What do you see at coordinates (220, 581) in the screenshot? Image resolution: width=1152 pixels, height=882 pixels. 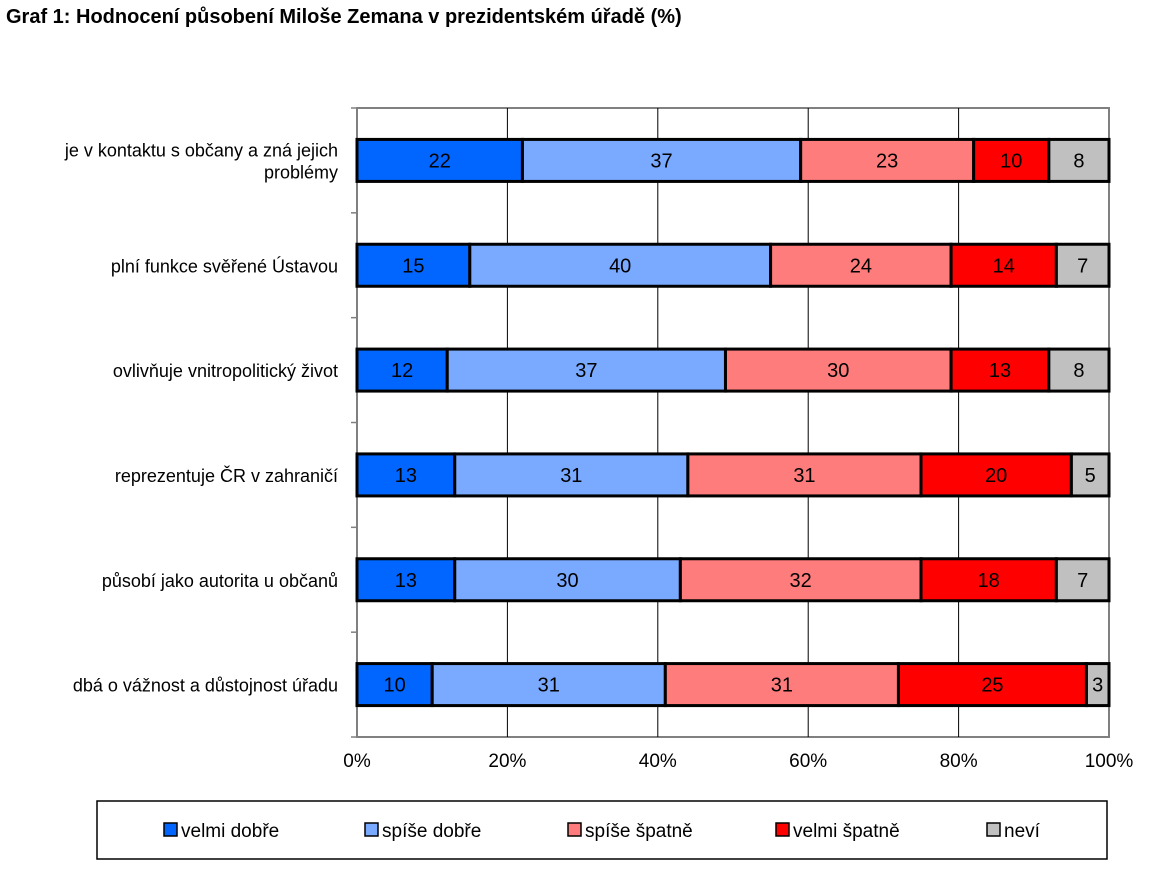 I see `category-label: působí jako autorita u občanů` at bounding box center [220, 581].